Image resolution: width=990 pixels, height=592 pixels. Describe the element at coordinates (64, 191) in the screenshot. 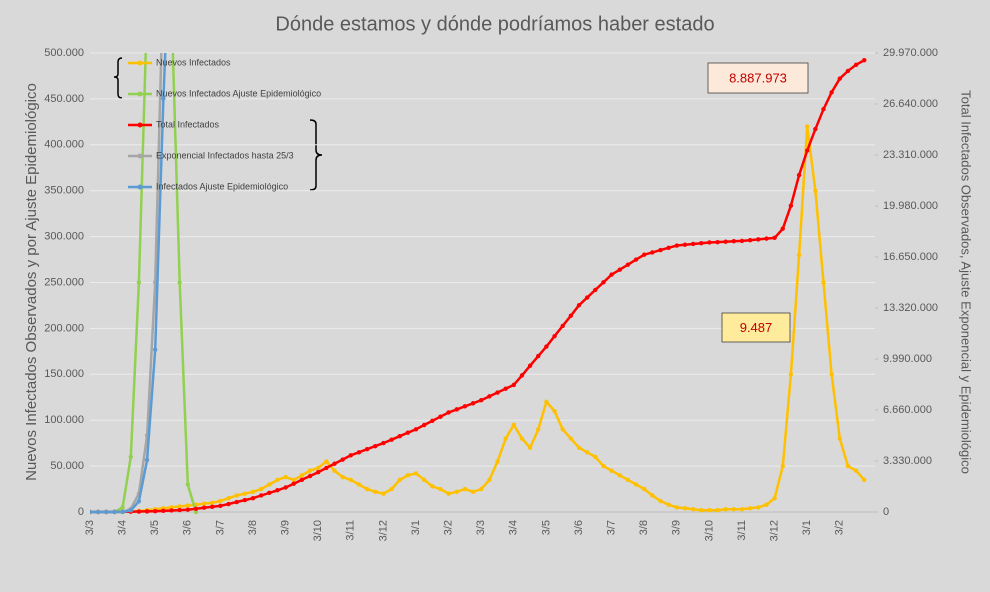

I see `y-tick-label: 350.000` at that location.